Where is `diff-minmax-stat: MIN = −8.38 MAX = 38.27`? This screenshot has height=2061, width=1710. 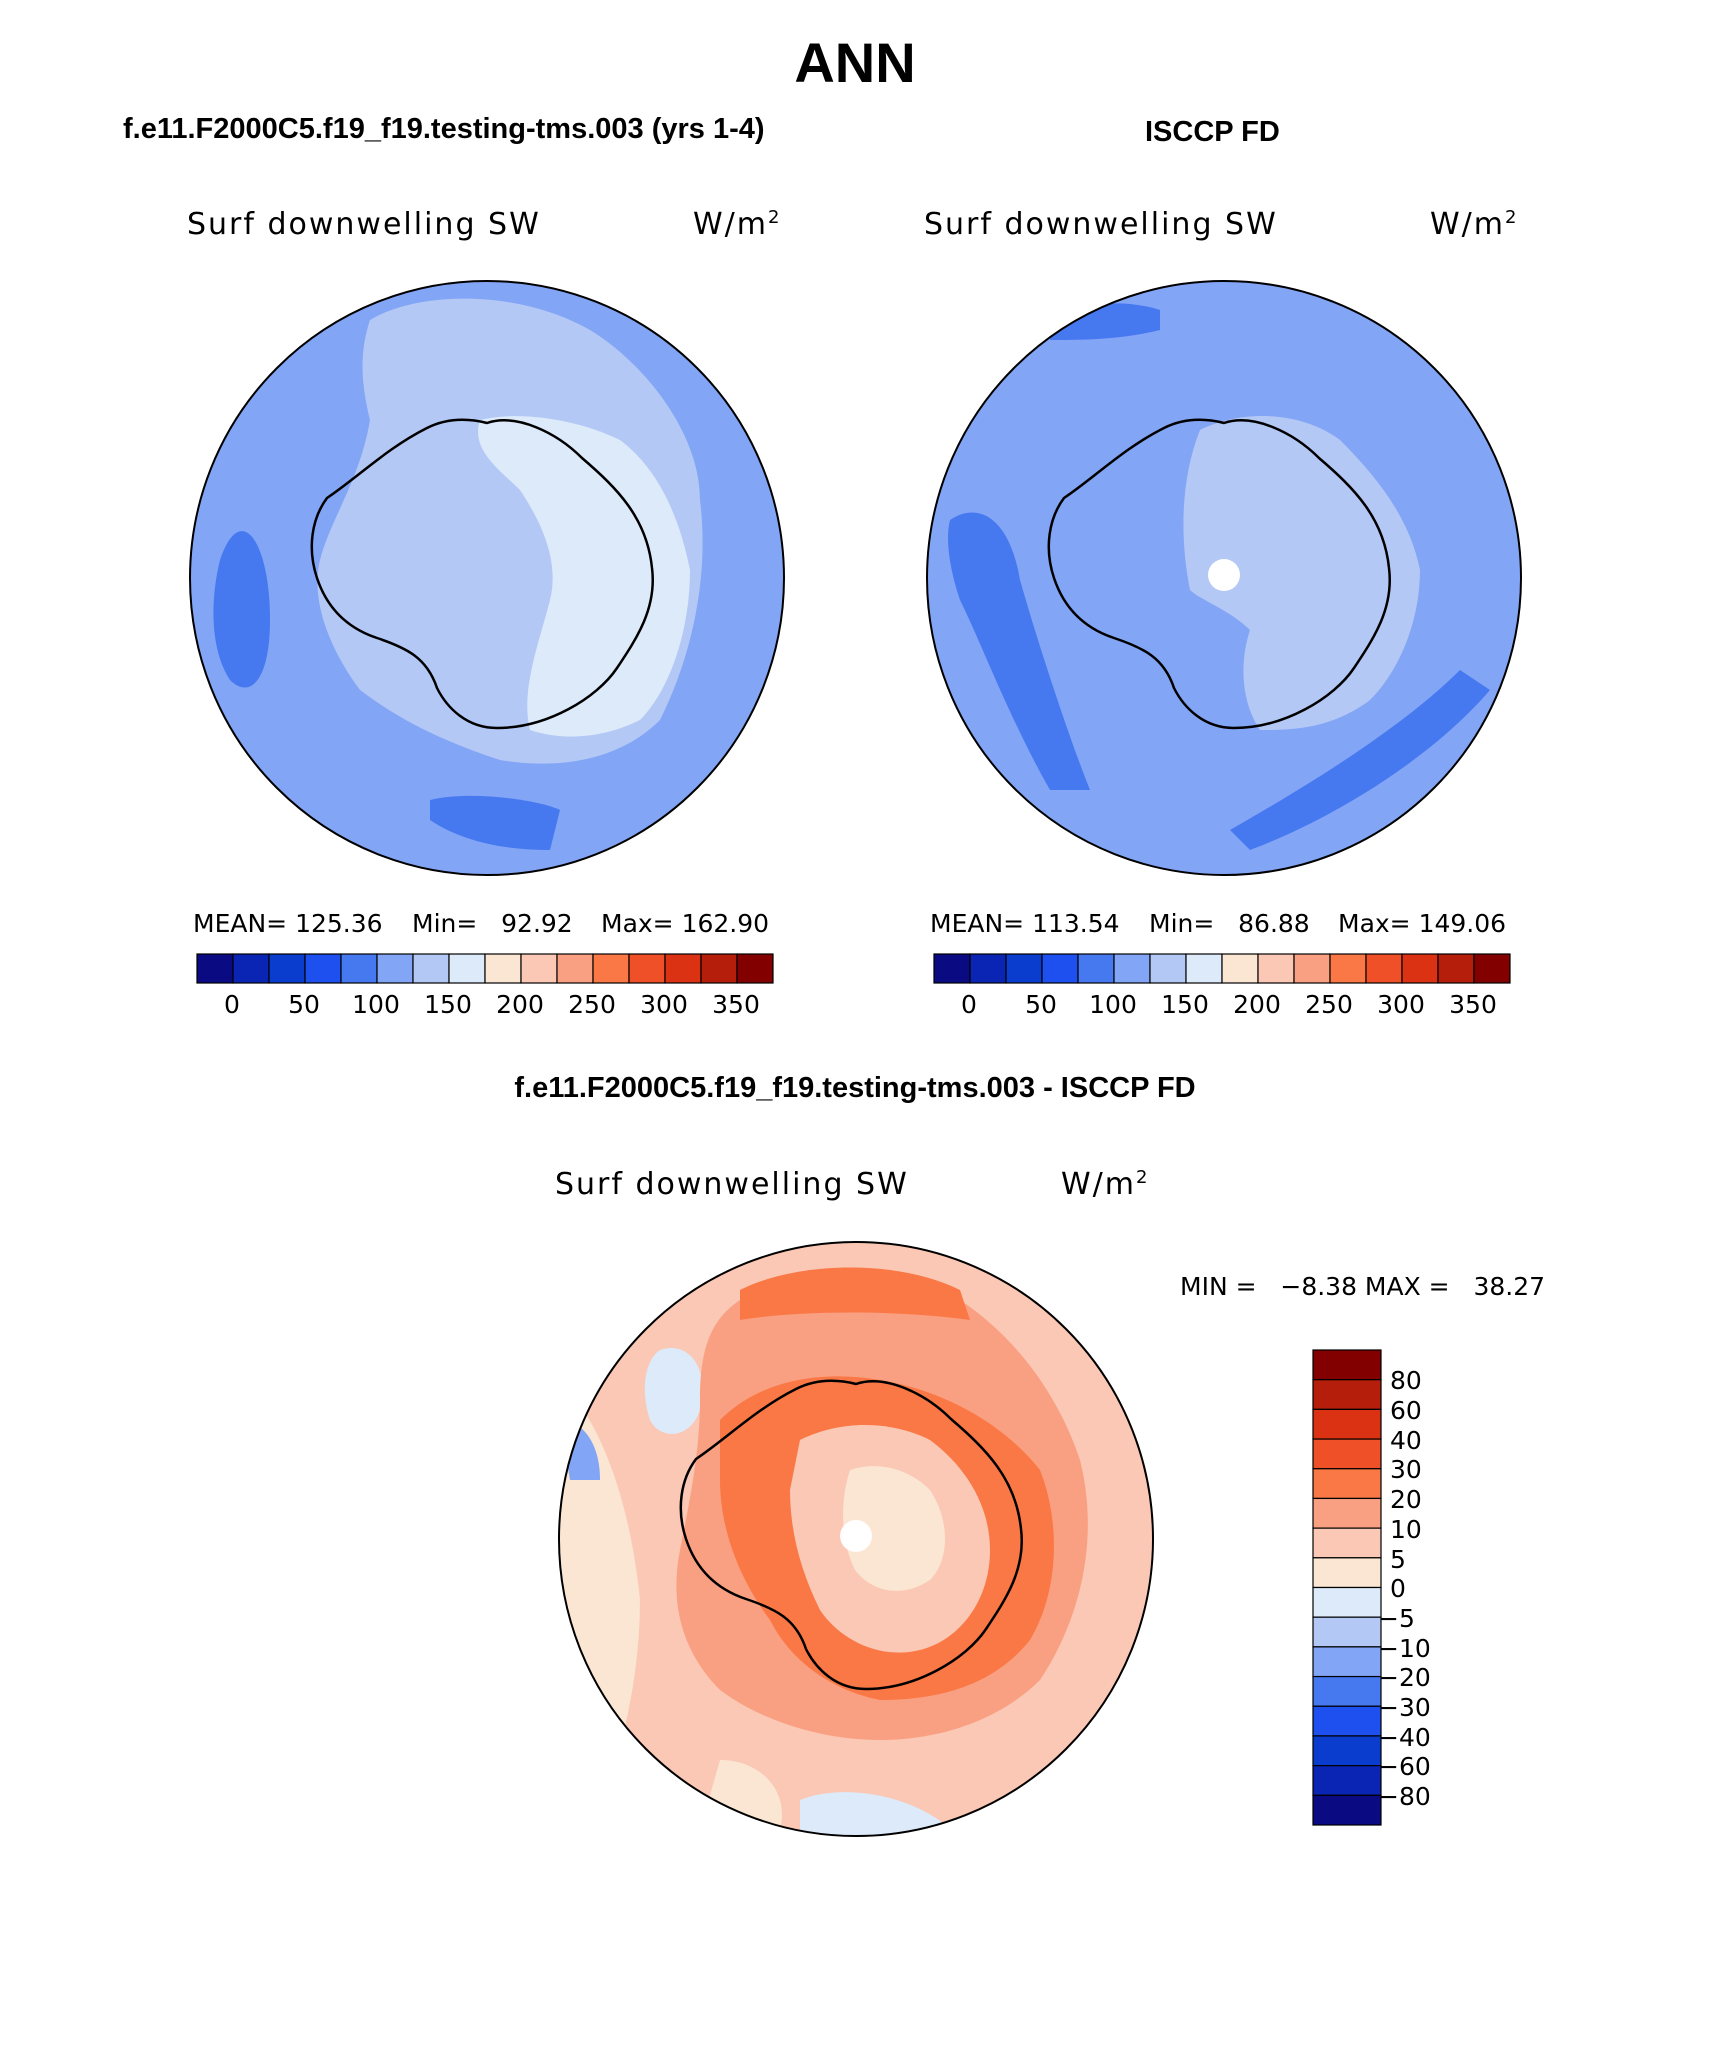 diff-minmax-stat: MIN = −8.38 MAX = 38.27 is located at coordinates (1363, 1286).